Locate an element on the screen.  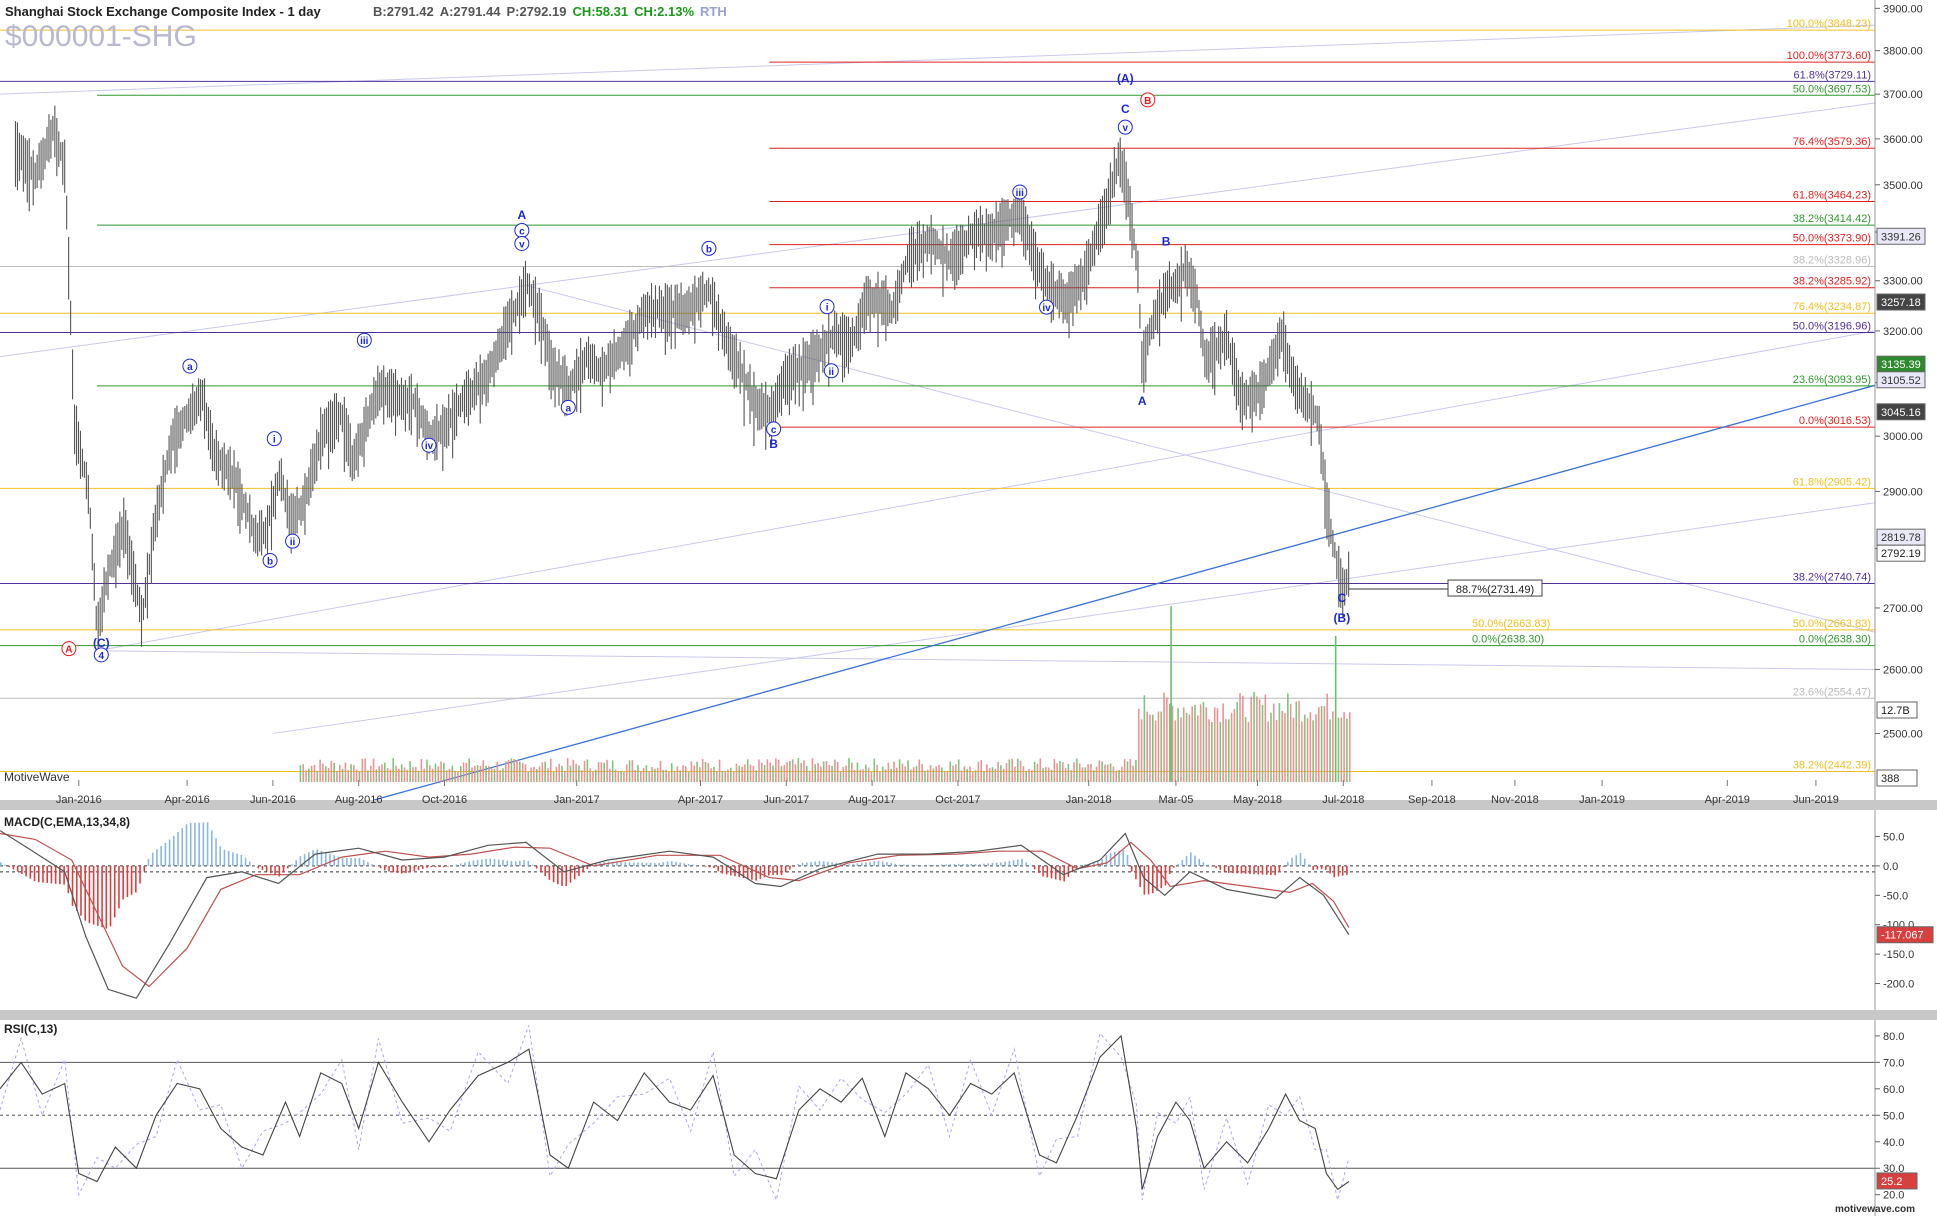
price-badge-label: 3257.18 is located at coordinates (1901, 303).